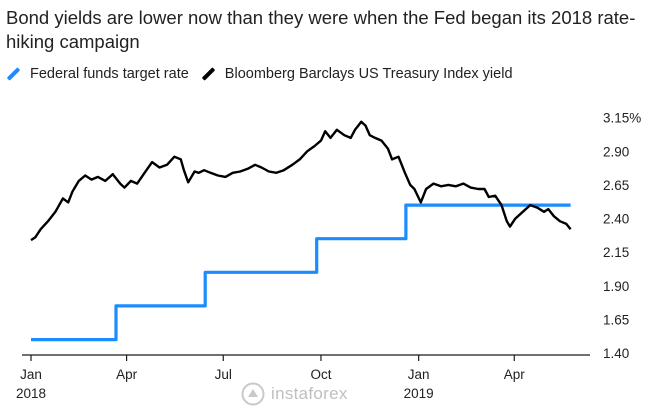 Image resolution: width=665 pixels, height=412 pixels. I want to click on y-tick-label: 1.90, so click(616, 286).